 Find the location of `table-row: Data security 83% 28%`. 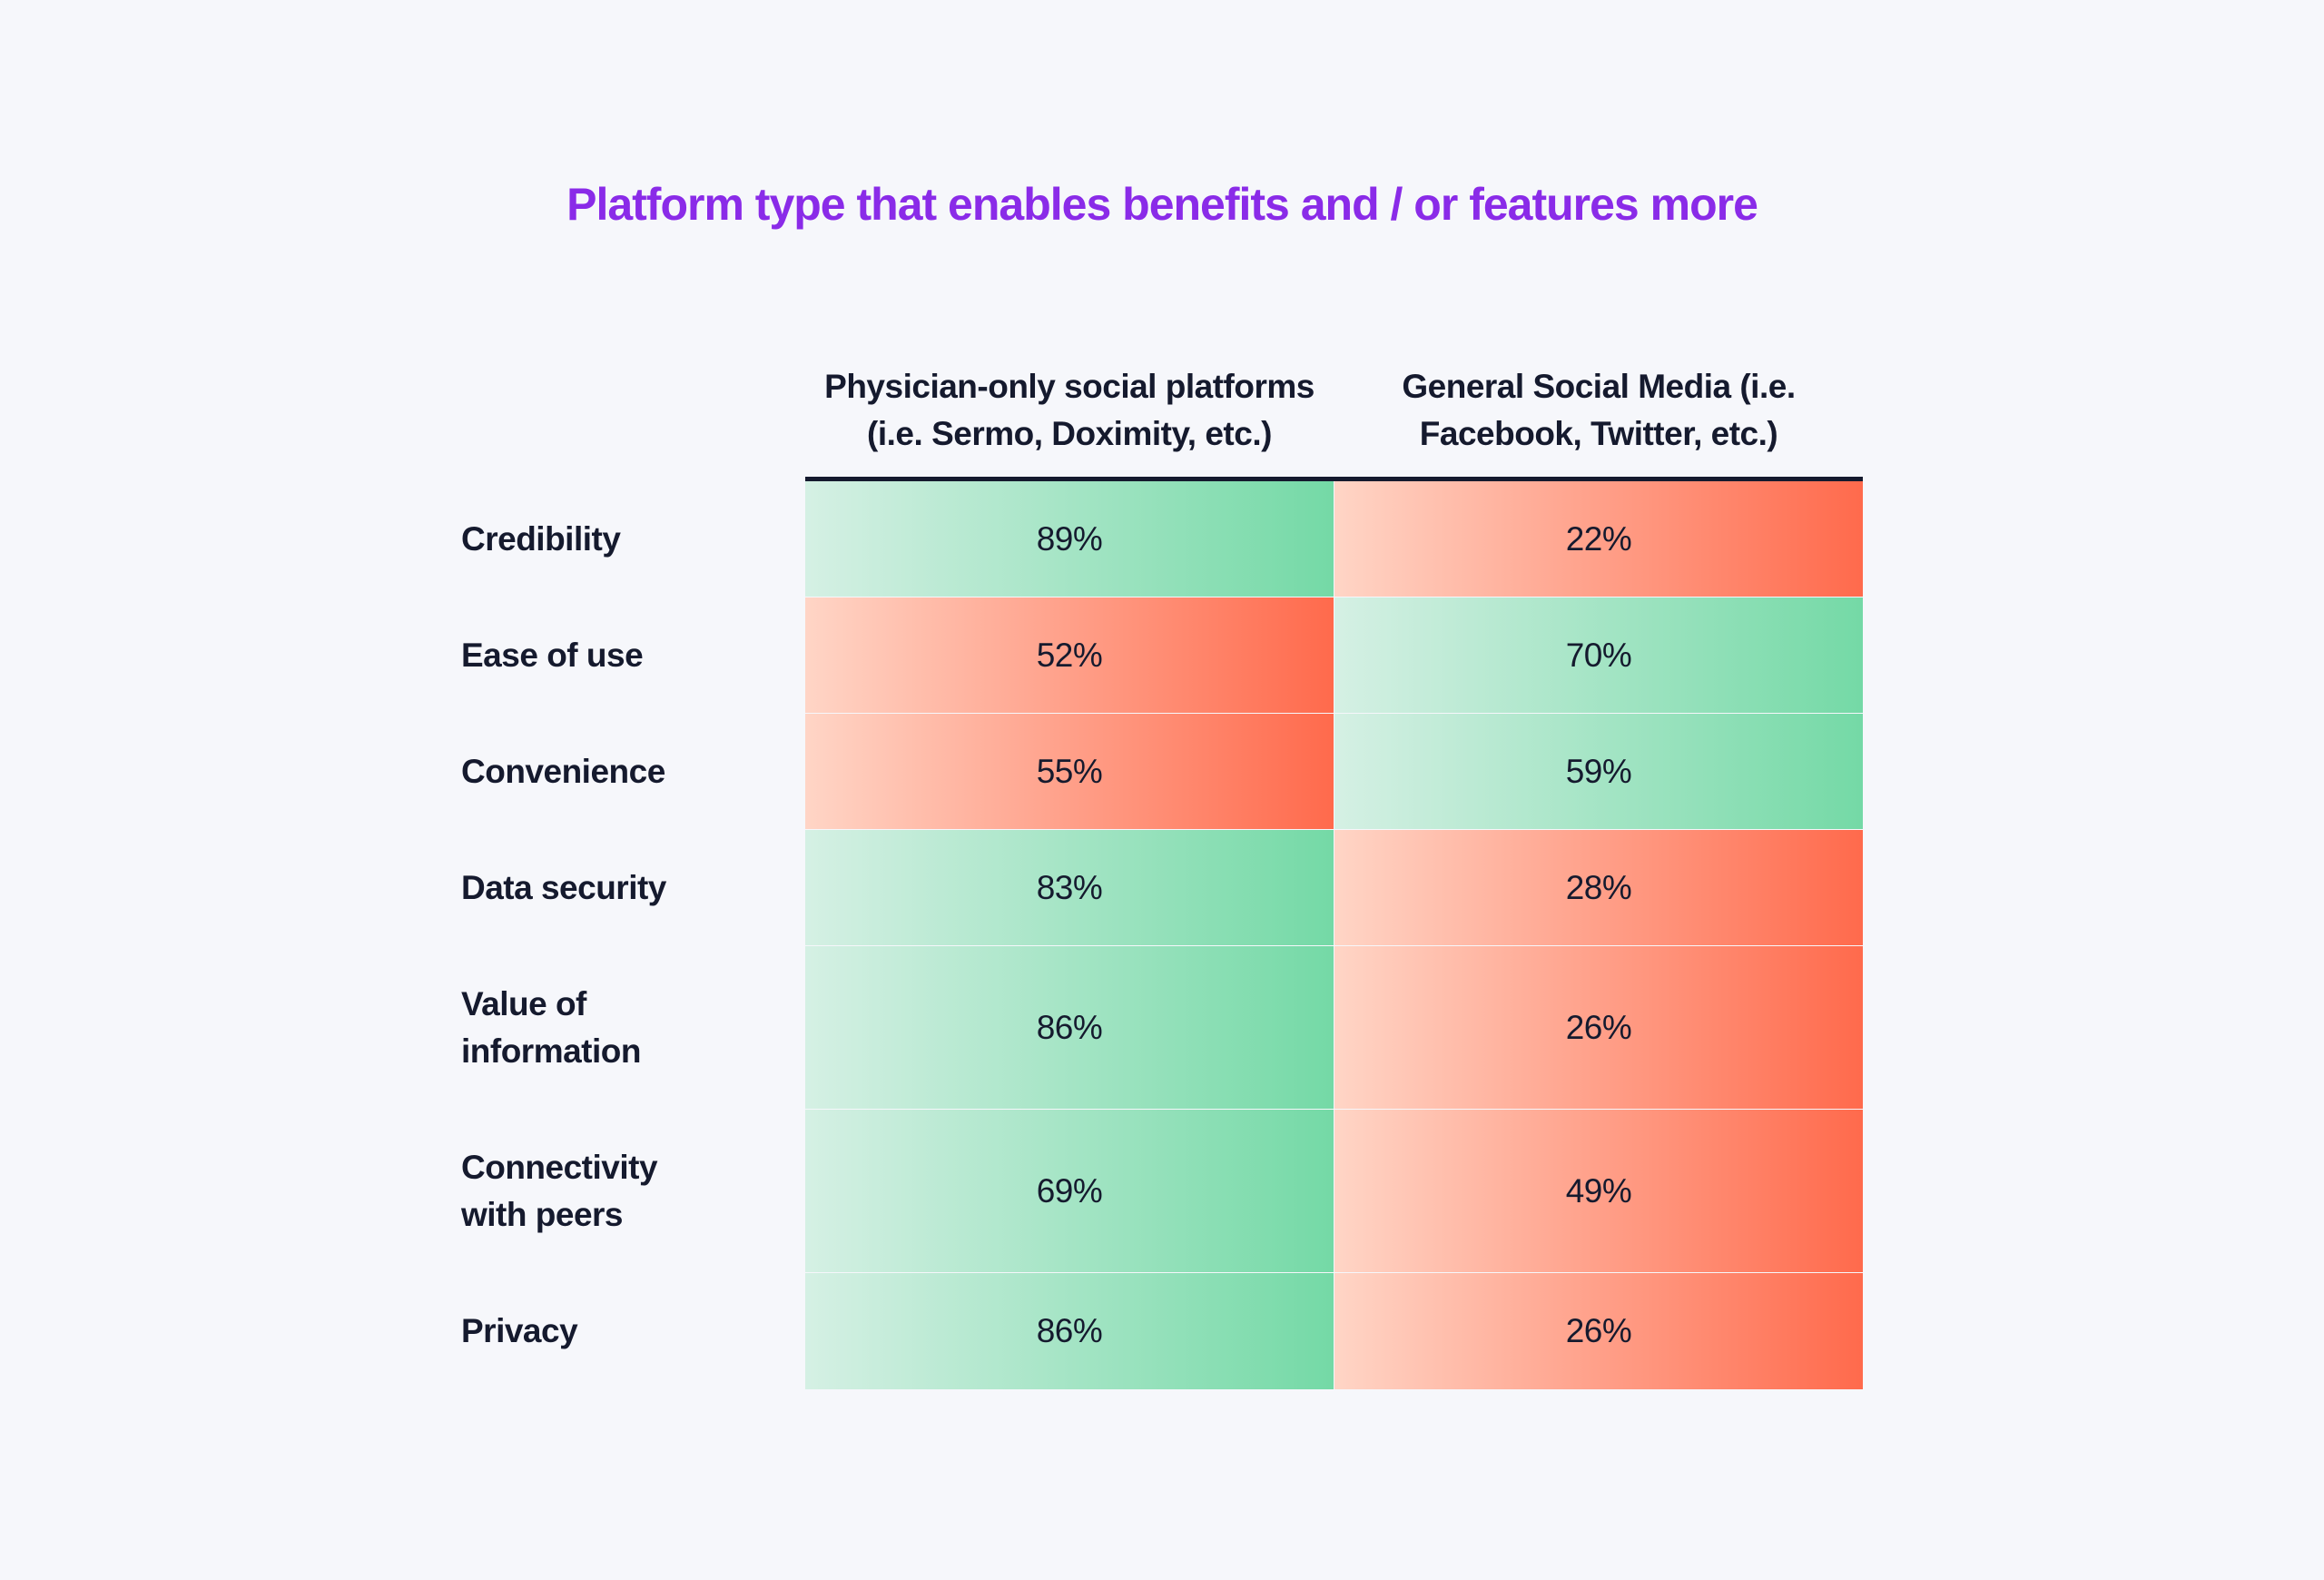

table-row: Data security 83% 28% is located at coordinates (1162, 888).